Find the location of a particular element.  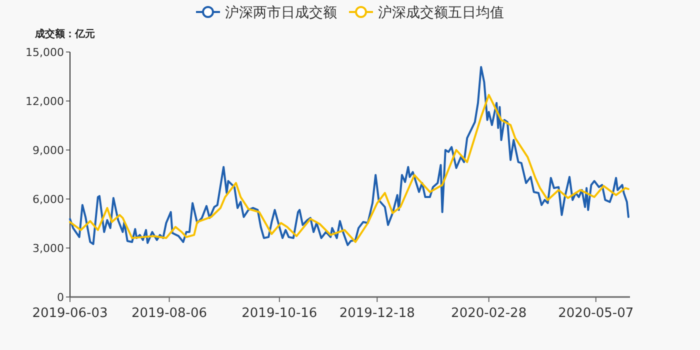

legend-label: 沪深成交额五日均值 is located at coordinates (441, 13).